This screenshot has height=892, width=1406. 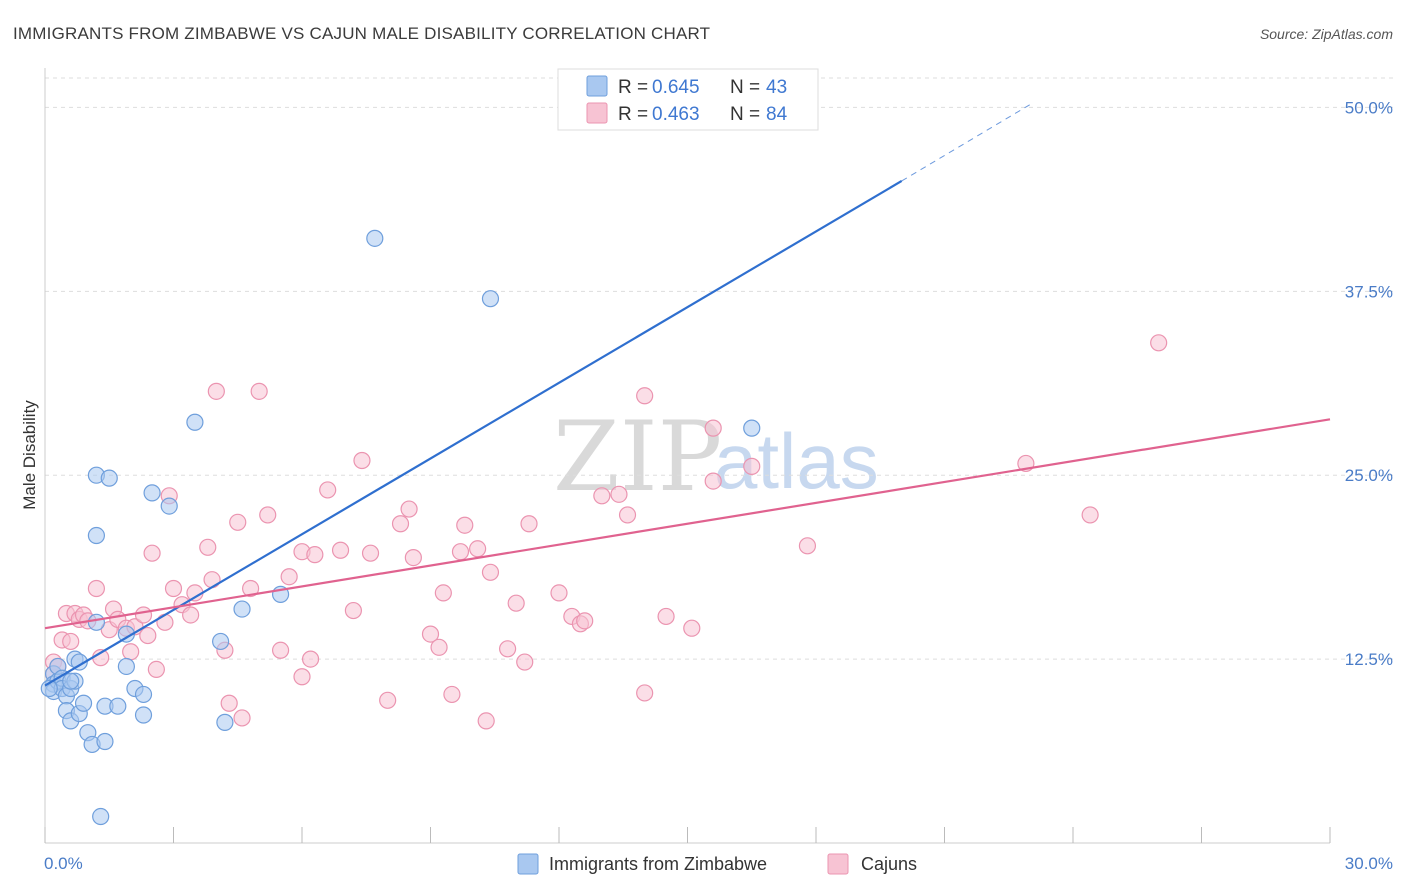 I want to click on legend-r-label-cajuns: R =, so click(x=633, y=114).